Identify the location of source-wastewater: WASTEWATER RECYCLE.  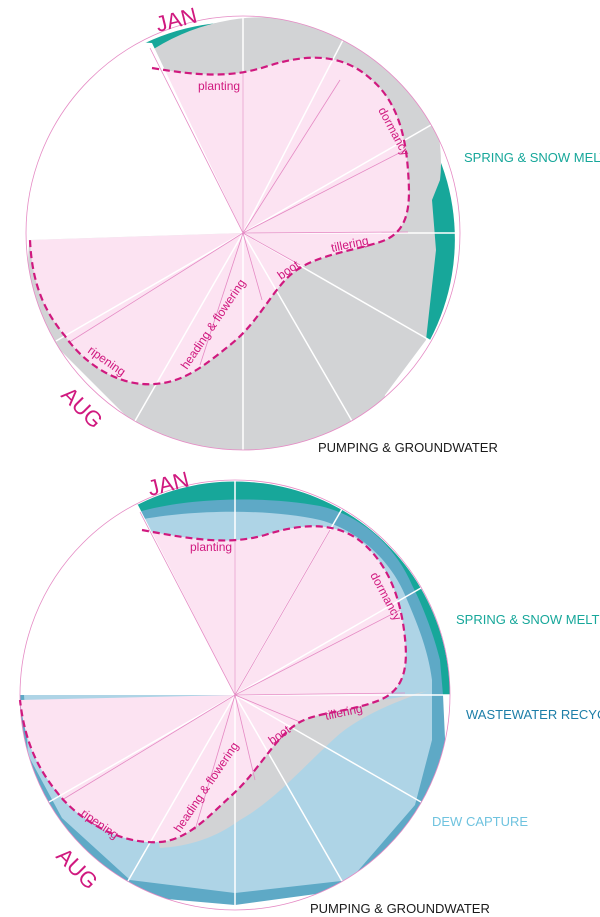
(533, 714).